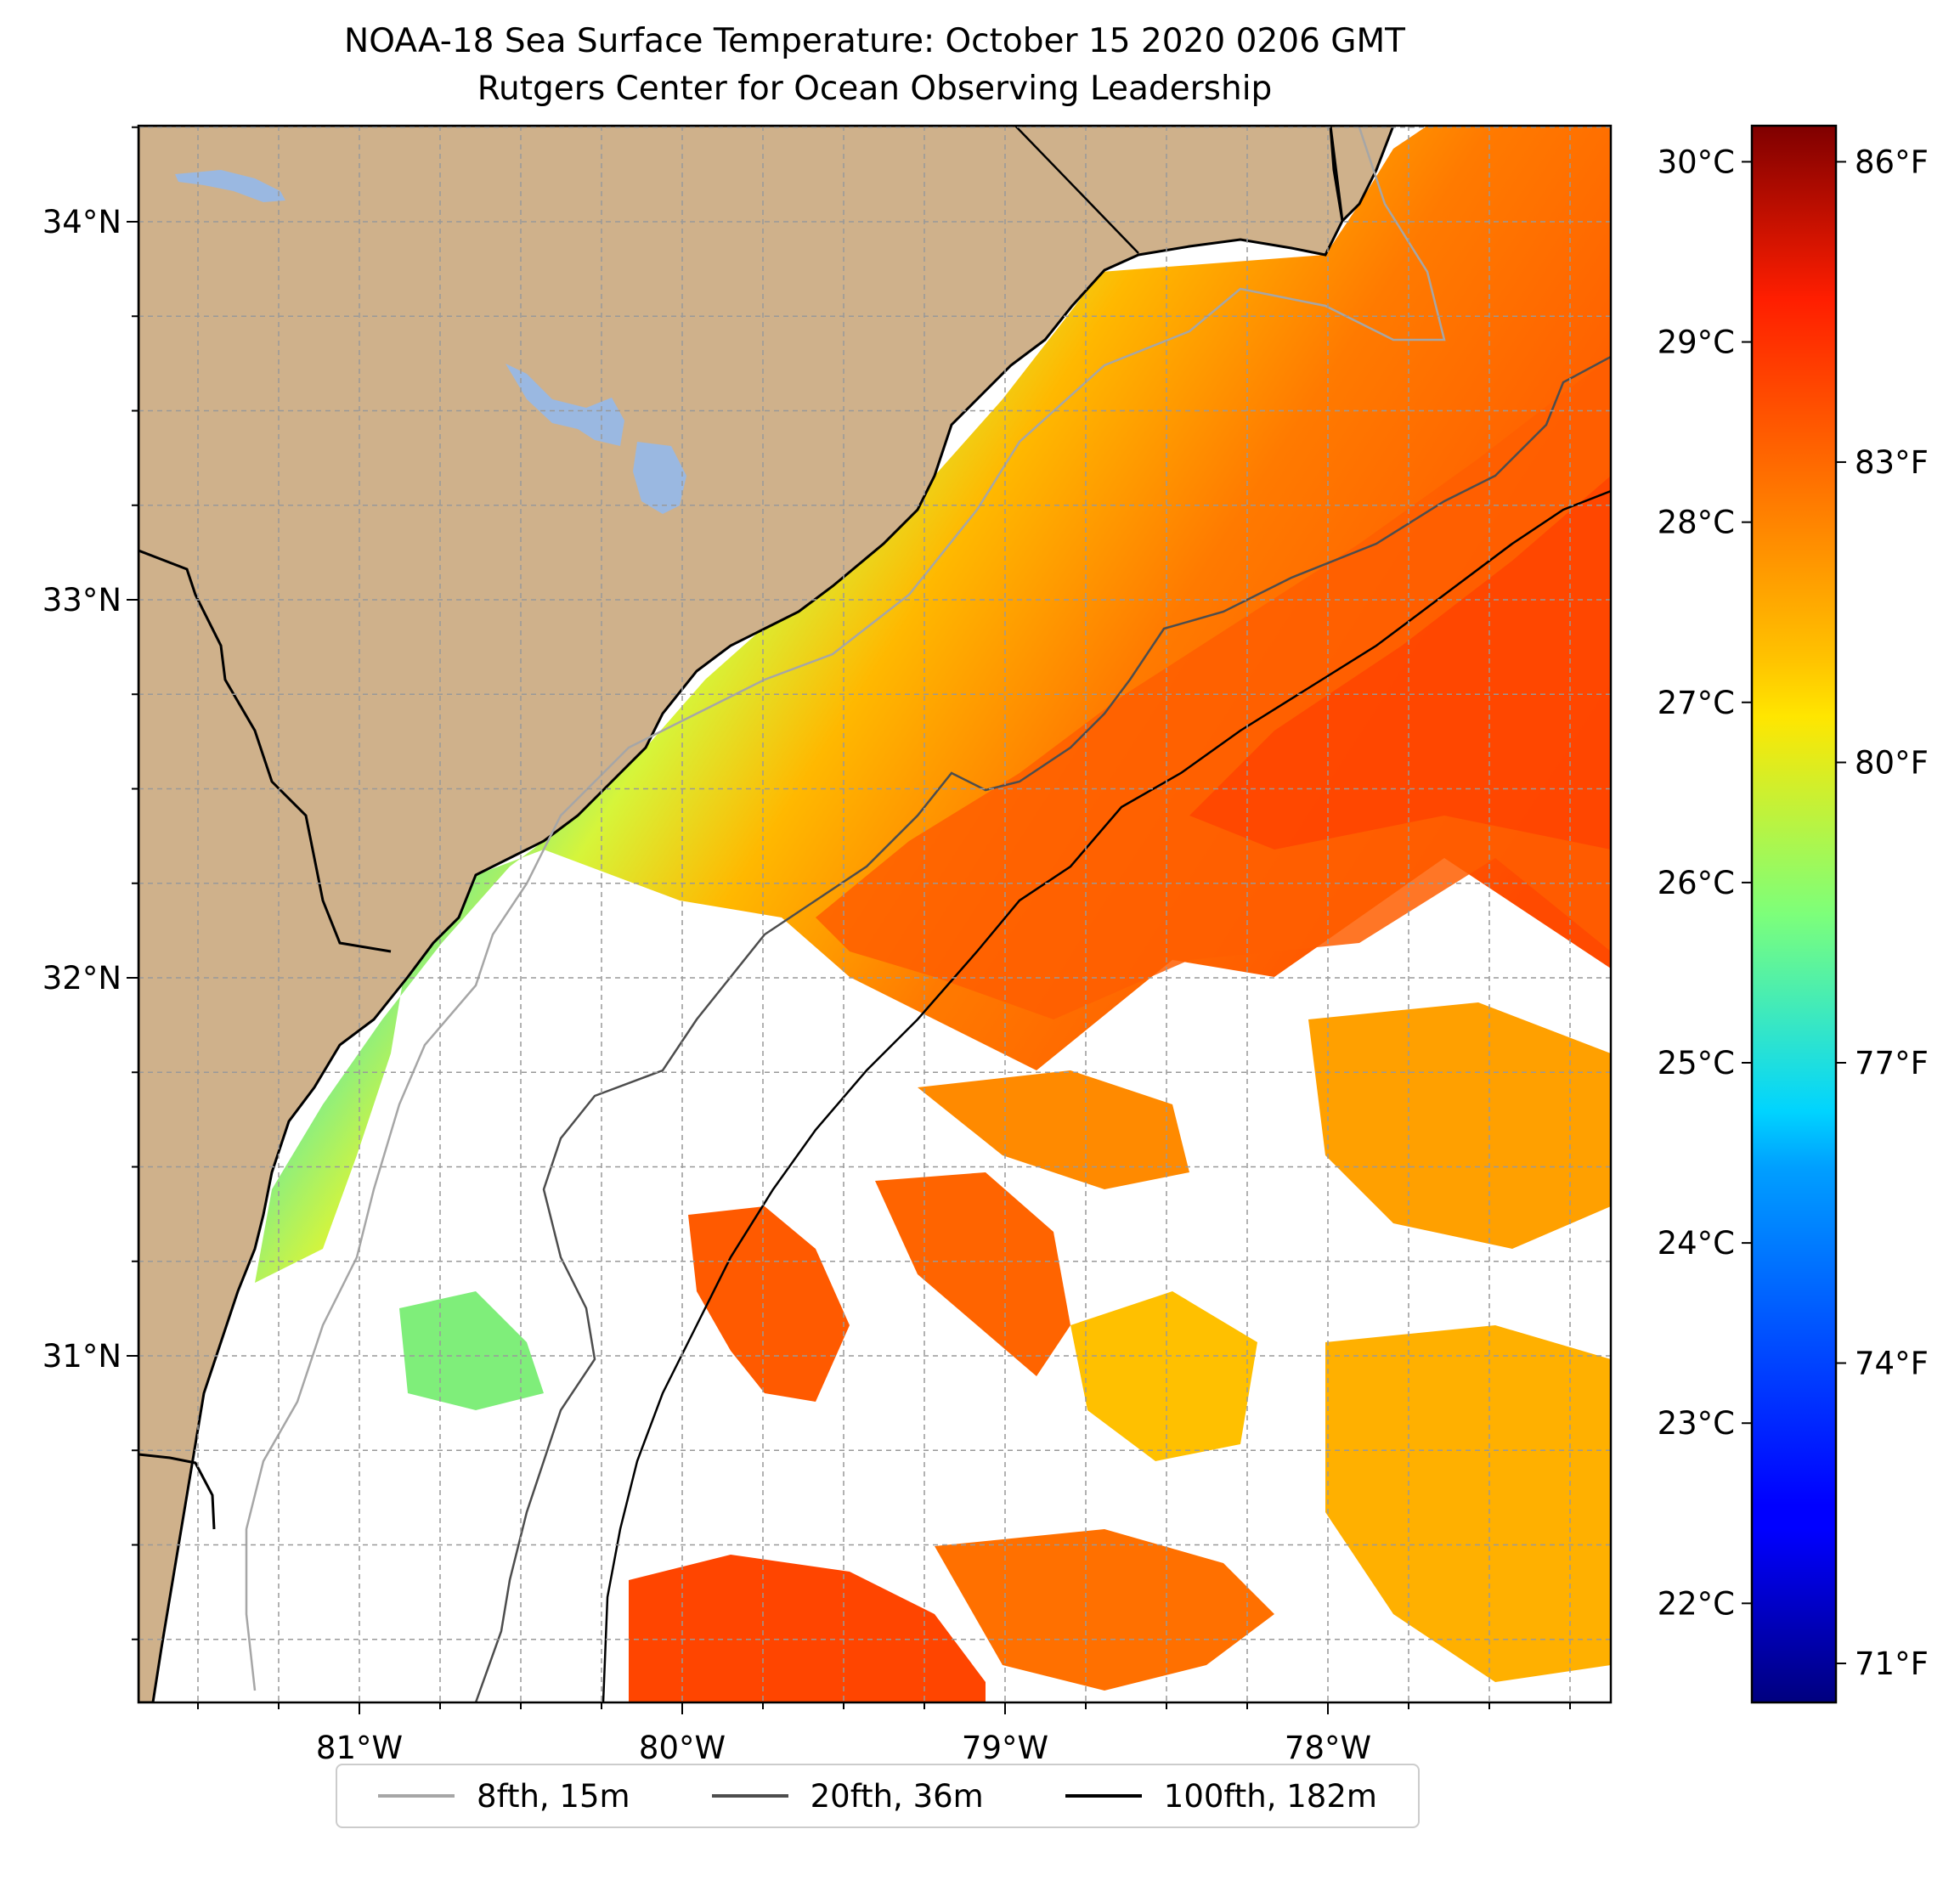 This screenshot has width=1960, height=1880. I want to click on celsius-tick-label: 28°C, so click(1696, 523).